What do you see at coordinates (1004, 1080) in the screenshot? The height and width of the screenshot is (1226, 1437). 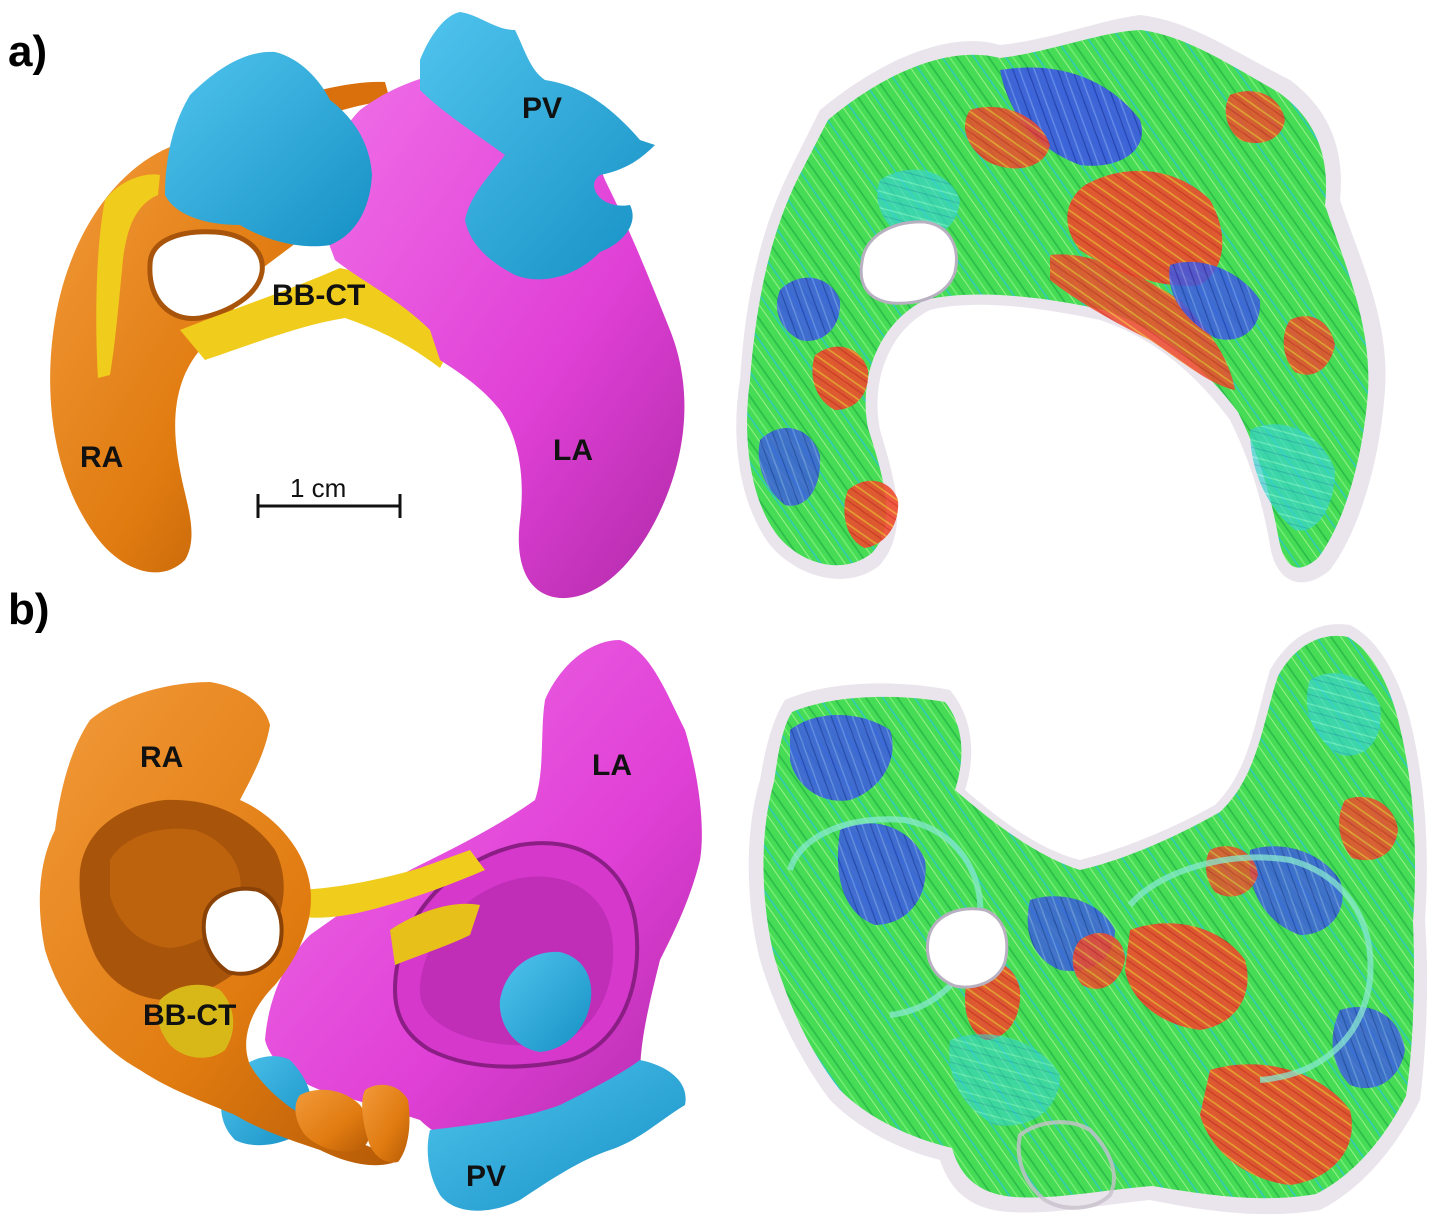 I see `fiber-cyan-patch-b2` at bounding box center [1004, 1080].